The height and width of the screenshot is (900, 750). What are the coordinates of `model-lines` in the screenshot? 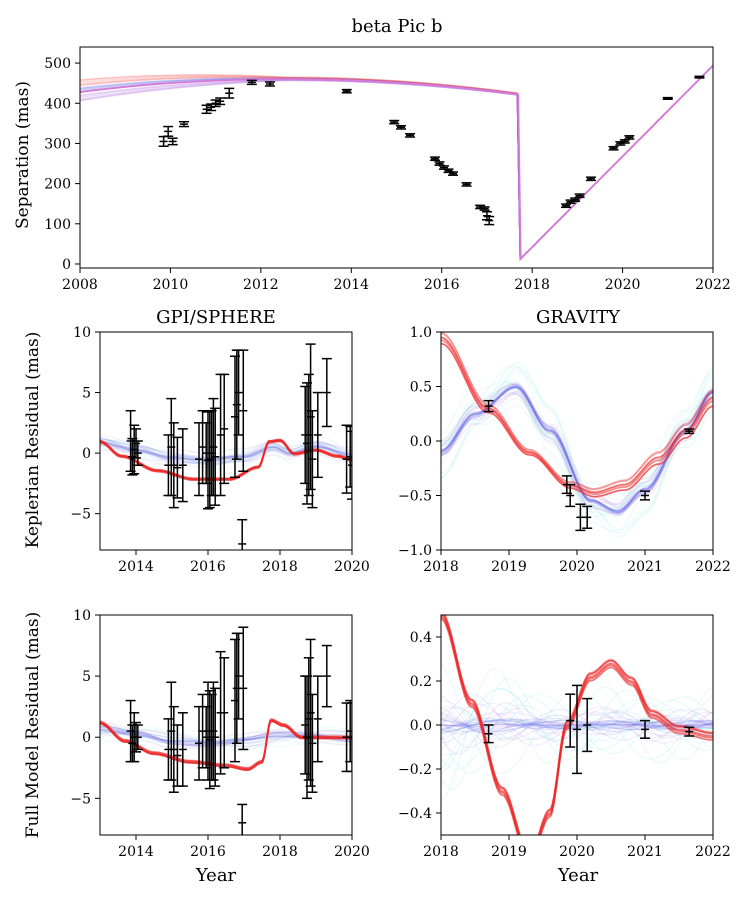 It's located at (577, 435).